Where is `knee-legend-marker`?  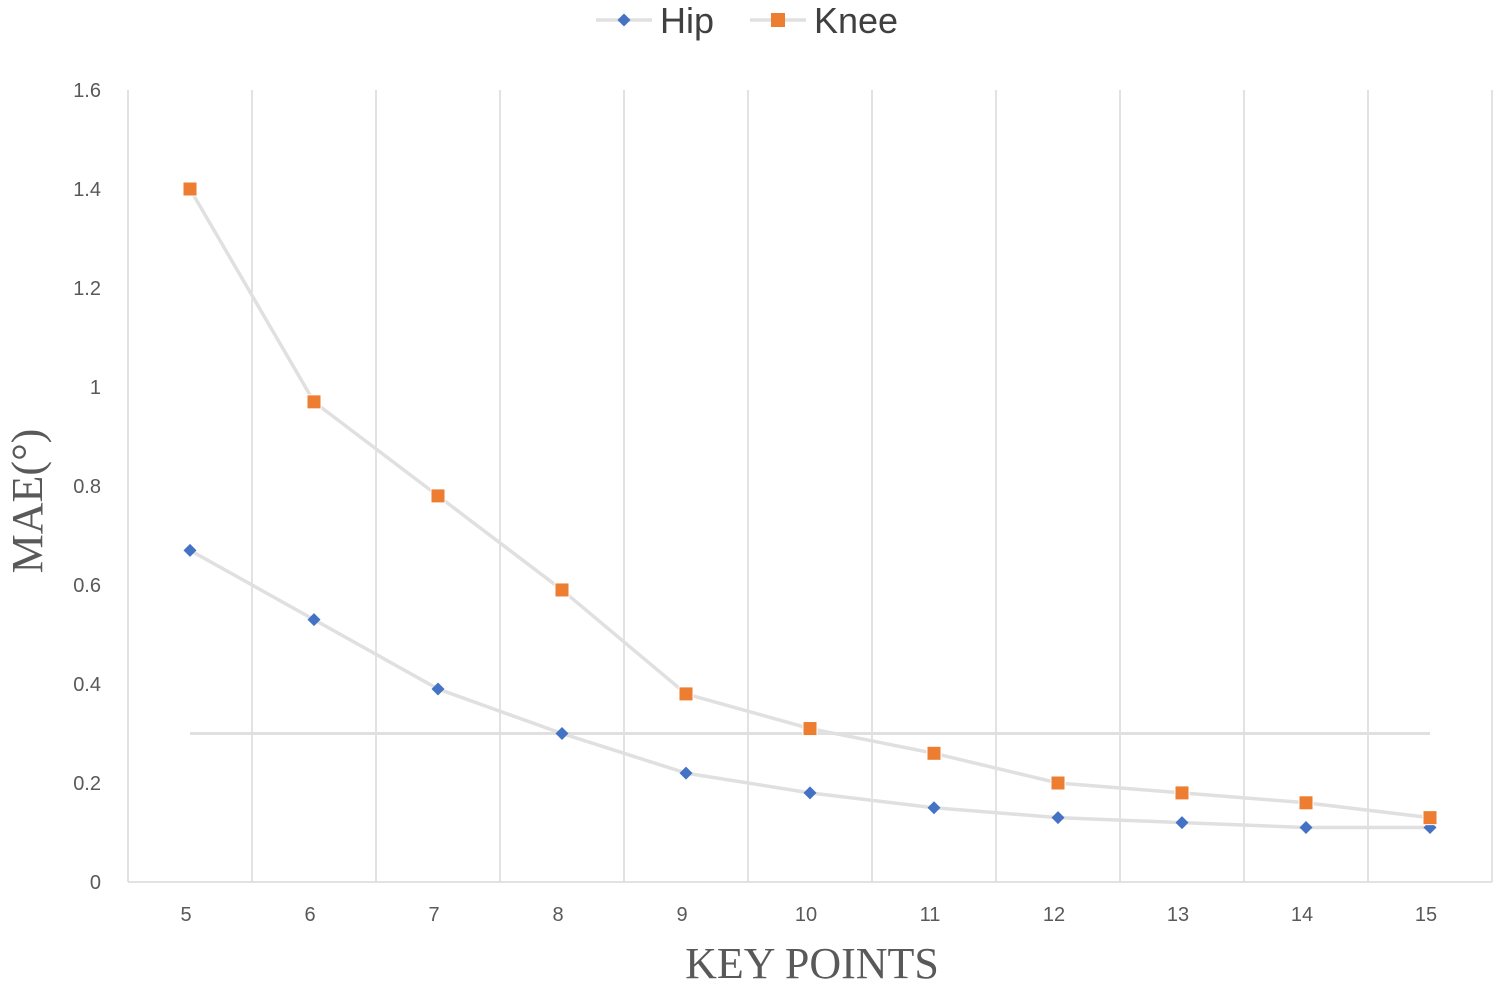 knee-legend-marker is located at coordinates (778, 20).